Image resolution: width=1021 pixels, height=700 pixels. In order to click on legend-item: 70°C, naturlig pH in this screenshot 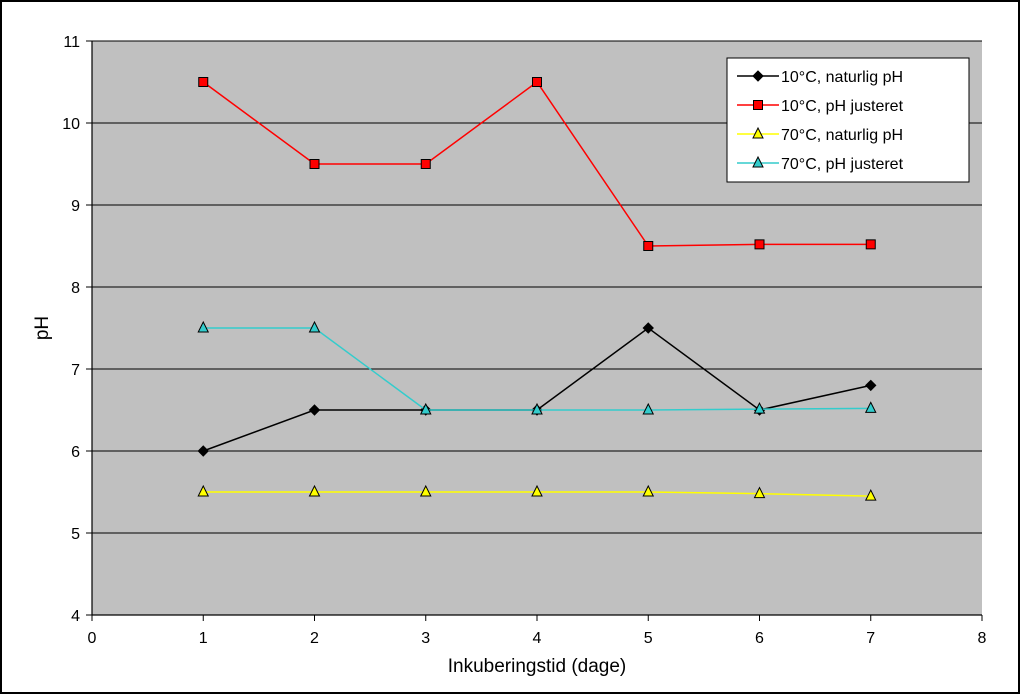, I will do `click(820, 135)`.